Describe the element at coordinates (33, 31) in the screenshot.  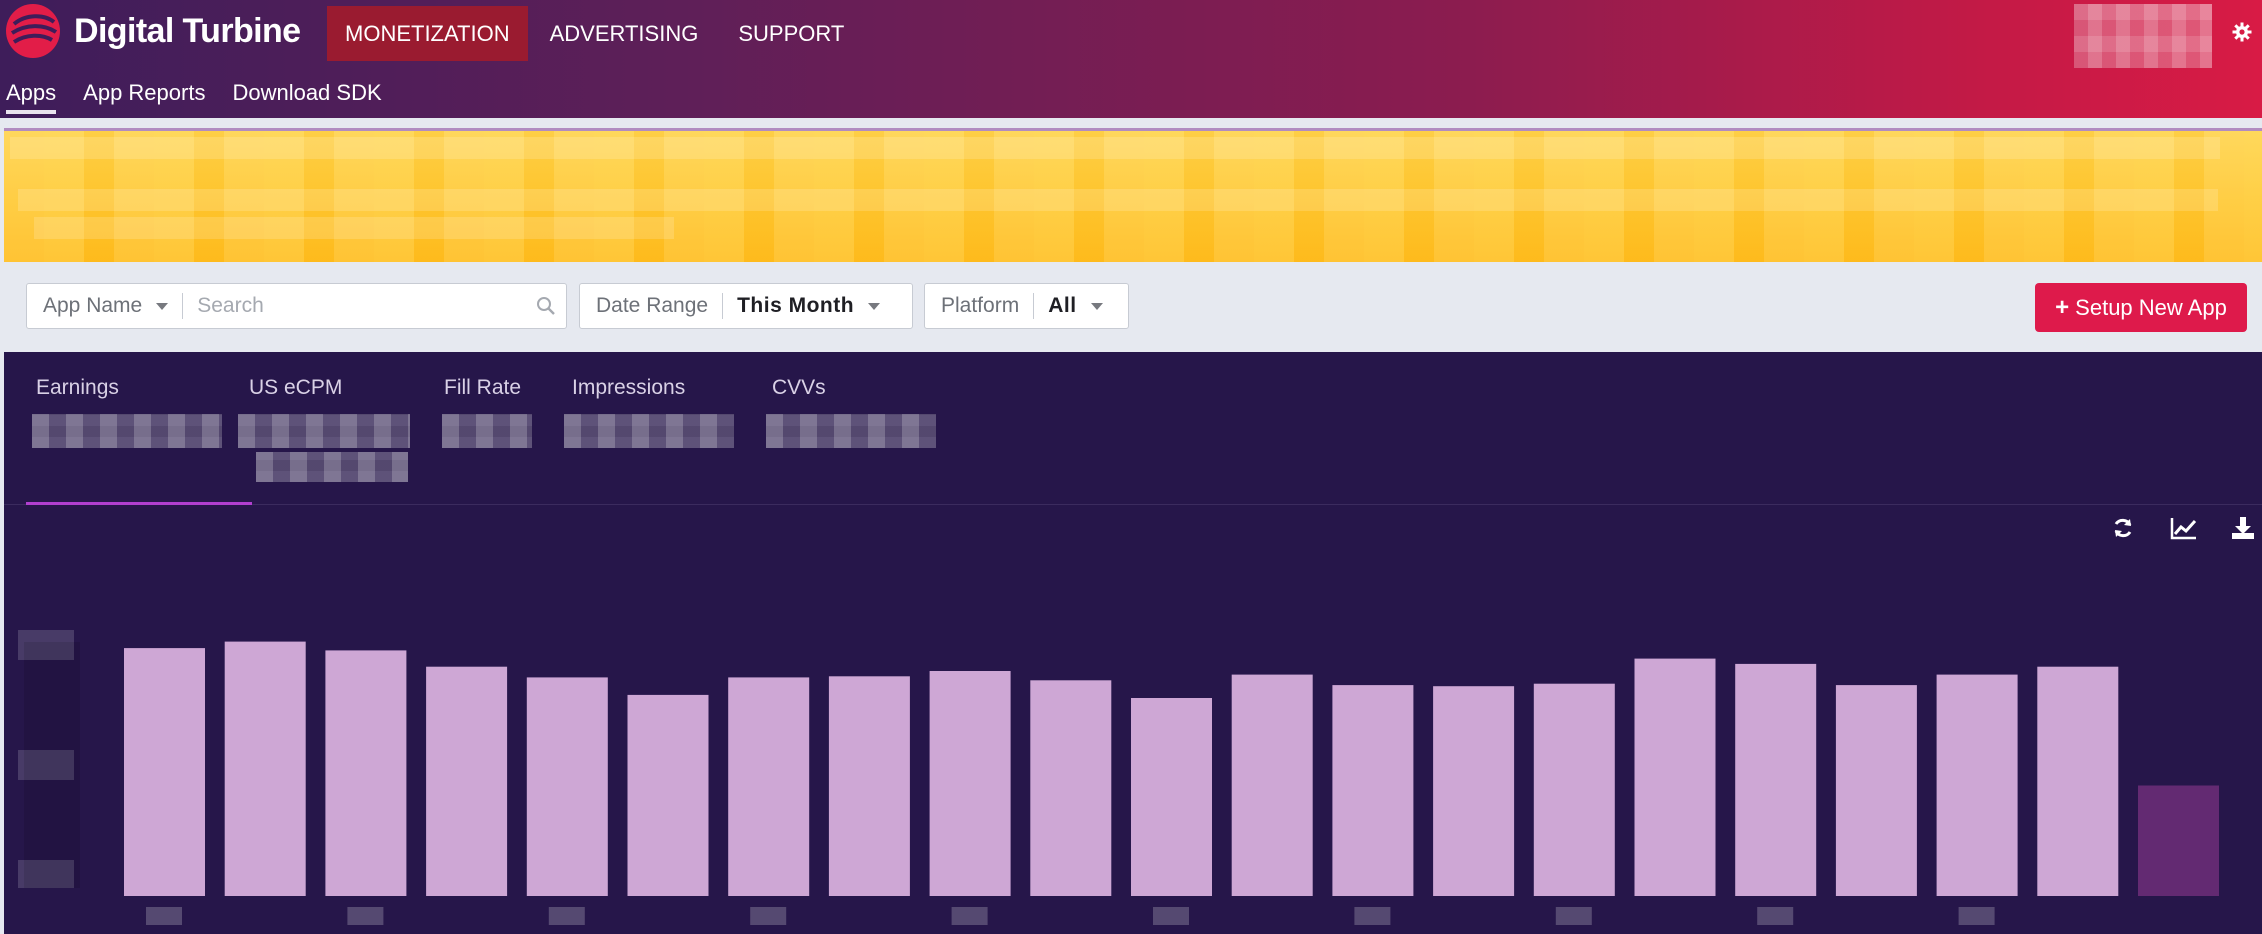
I see `digital-turbine-logo-icon` at that location.